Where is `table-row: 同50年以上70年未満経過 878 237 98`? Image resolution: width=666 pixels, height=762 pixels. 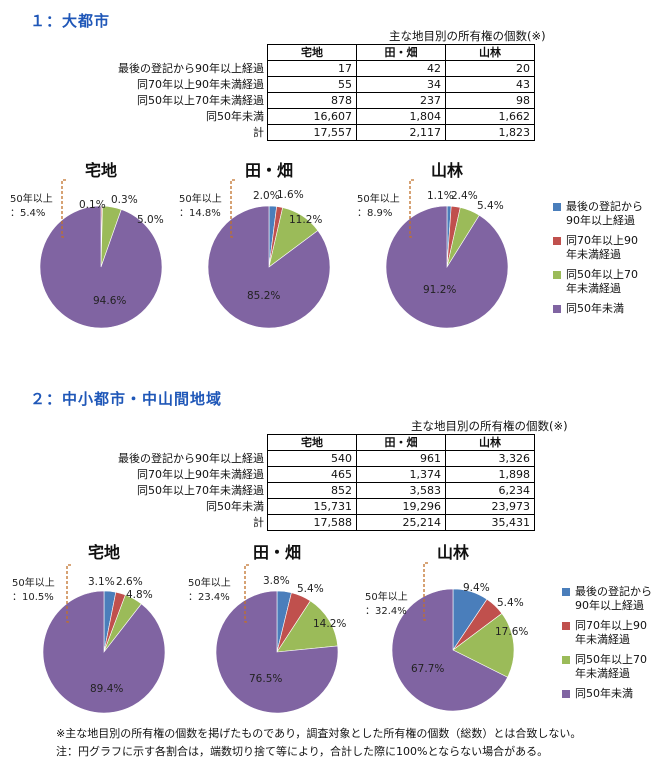 table-row: 同50年以上70年未満経過 878 237 98 is located at coordinates (324, 100).